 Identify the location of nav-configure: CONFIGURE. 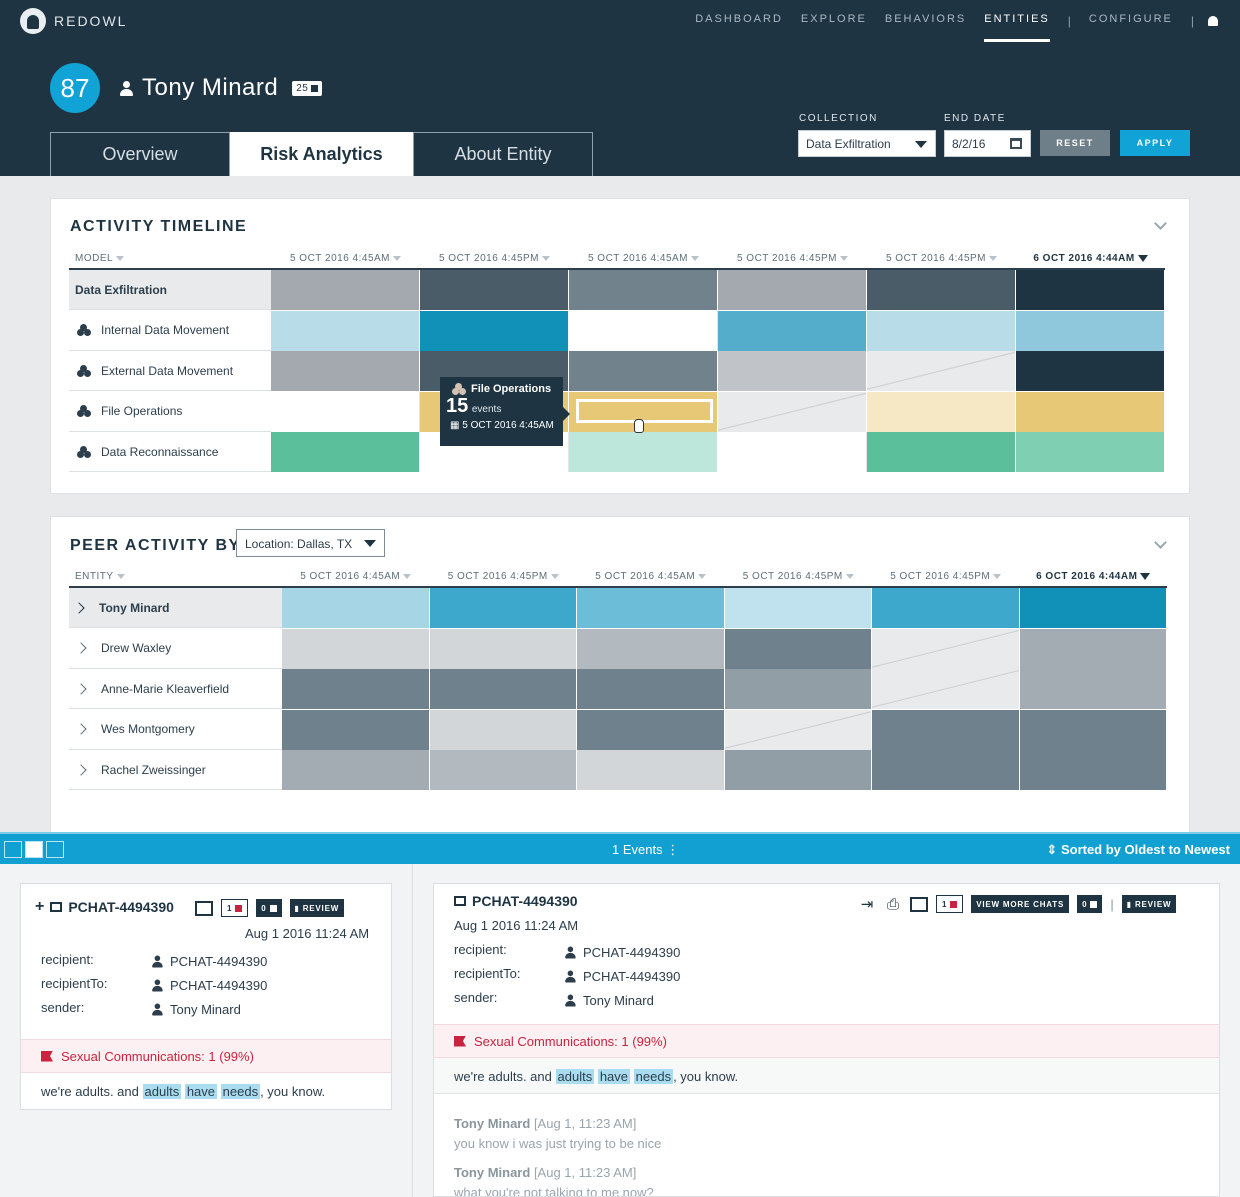
(1130, 19).